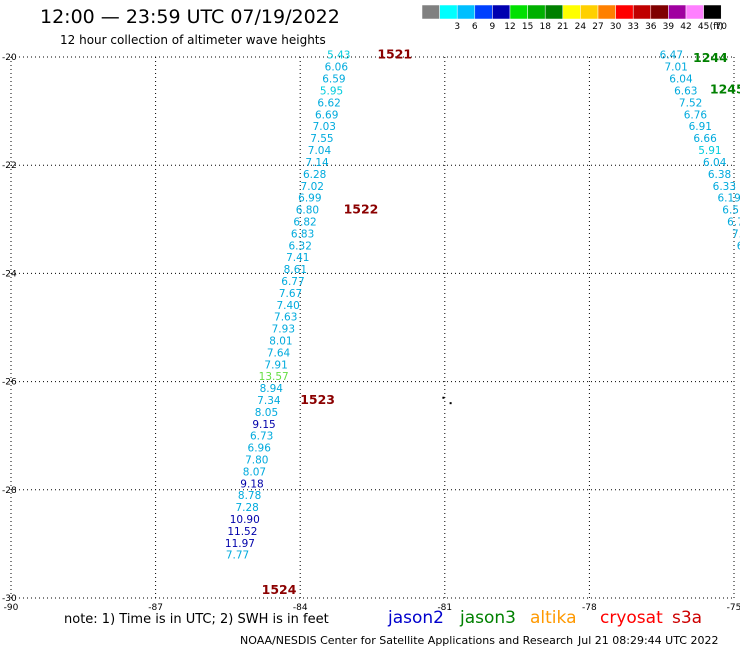 The height and width of the screenshot is (650, 740). Describe the element at coordinates (283, 330) in the screenshot. I see `wave-height-value: 7.93` at that location.